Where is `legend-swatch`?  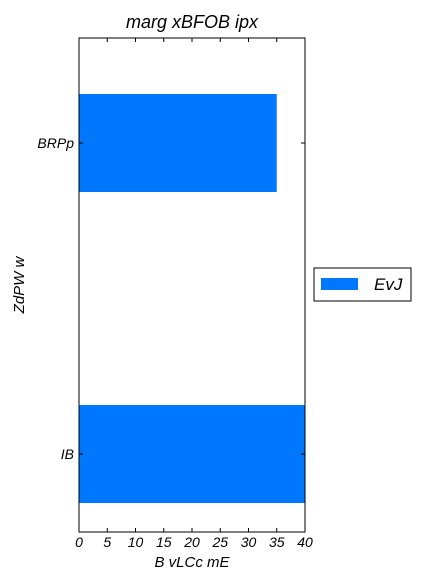
legend-swatch is located at coordinates (339, 284).